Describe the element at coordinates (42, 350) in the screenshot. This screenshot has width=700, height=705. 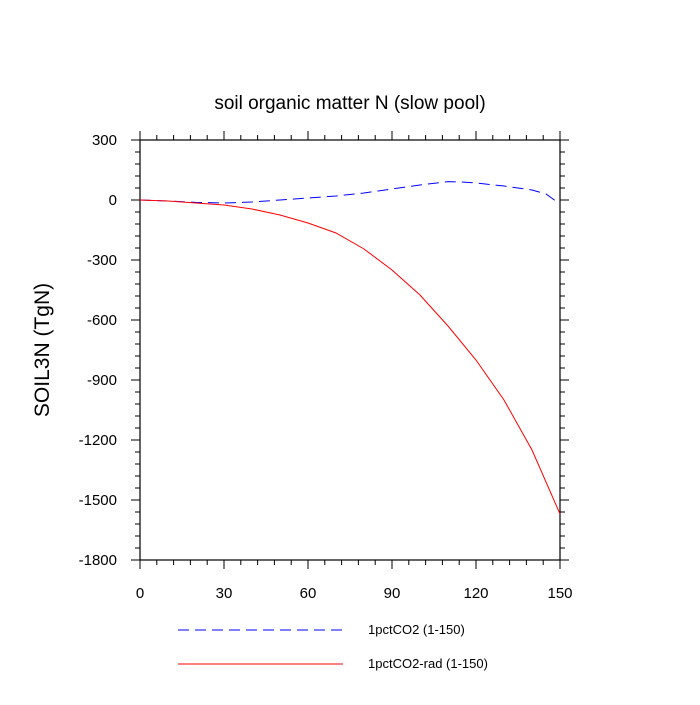
I see `y-axis-label: SOIL3N (TgN)` at that location.